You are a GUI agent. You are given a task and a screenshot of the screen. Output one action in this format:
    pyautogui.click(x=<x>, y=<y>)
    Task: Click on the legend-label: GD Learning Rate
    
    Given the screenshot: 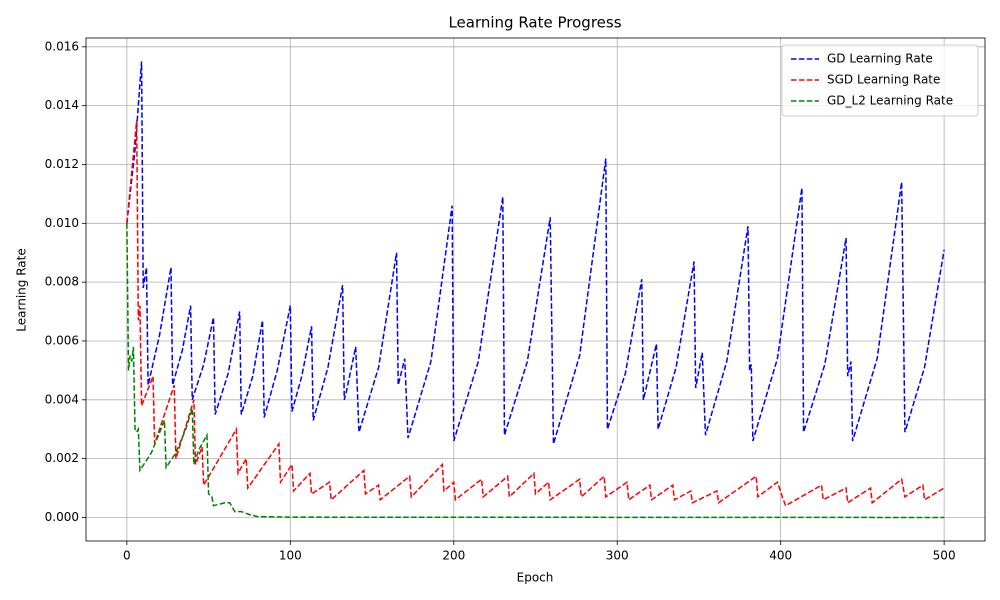 What is the action you would take?
    pyautogui.click(x=880, y=59)
    